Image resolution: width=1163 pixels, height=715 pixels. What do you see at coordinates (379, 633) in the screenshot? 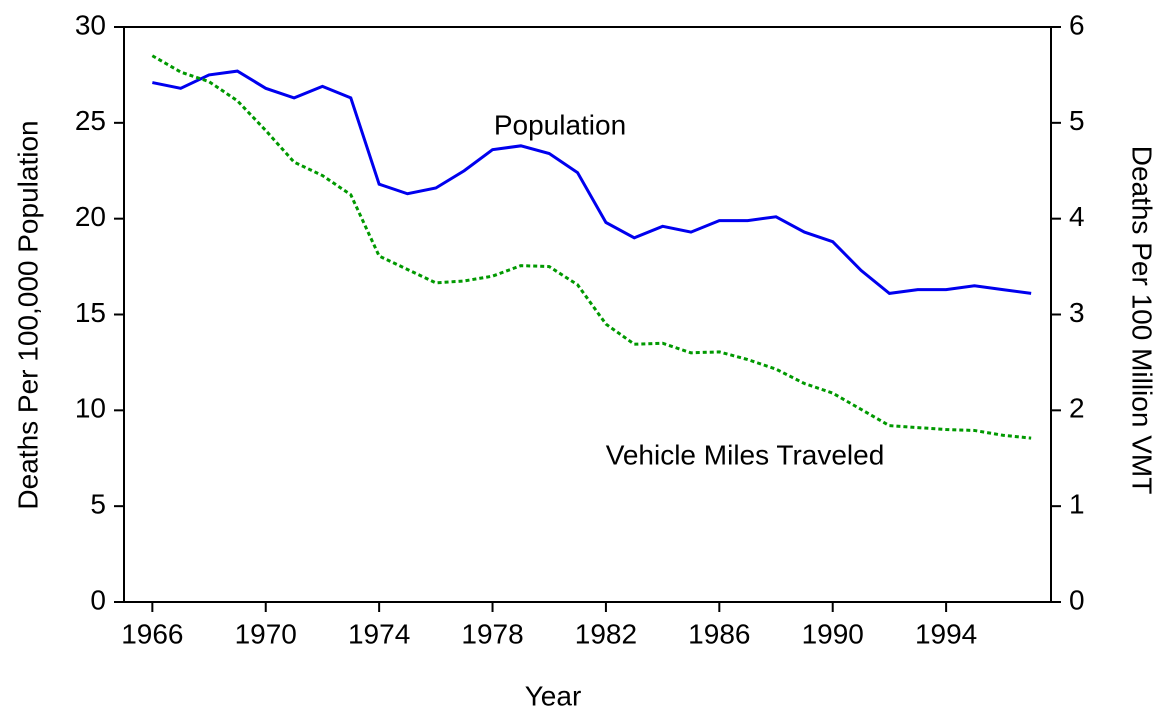
I see `x-tick-label: 1974` at bounding box center [379, 633].